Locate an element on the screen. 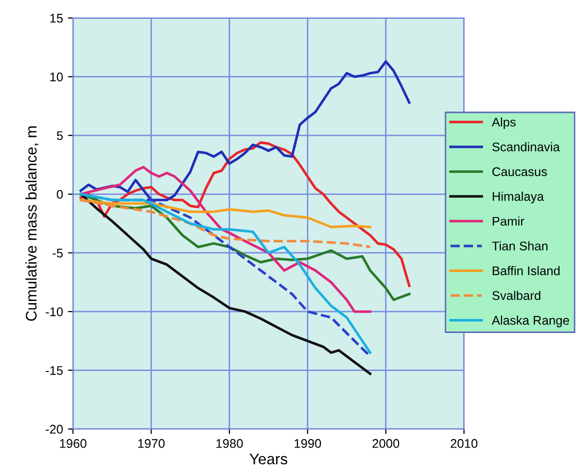  x-tick-label: 1970 is located at coordinates (151, 443).